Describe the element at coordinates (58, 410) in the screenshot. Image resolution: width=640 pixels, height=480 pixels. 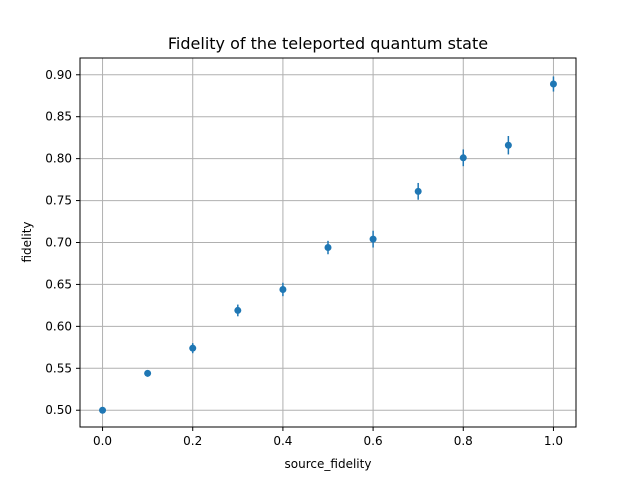
I see `y-tick-label: 0.50` at that location.